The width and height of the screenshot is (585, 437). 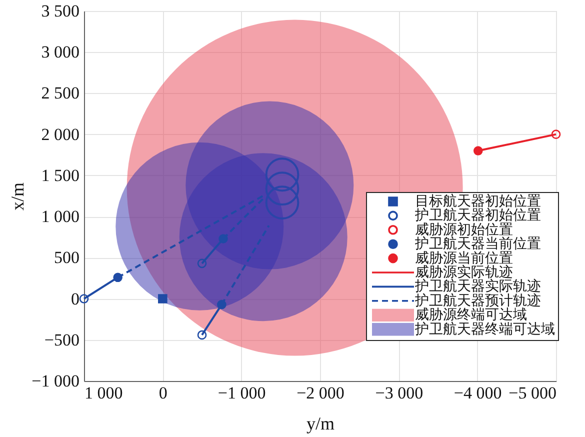 What do you see at coordinates (477, 216) in the screenshot?
I see `legend-label: 护卫航天器初始位置` at bounding box center [477, 216].